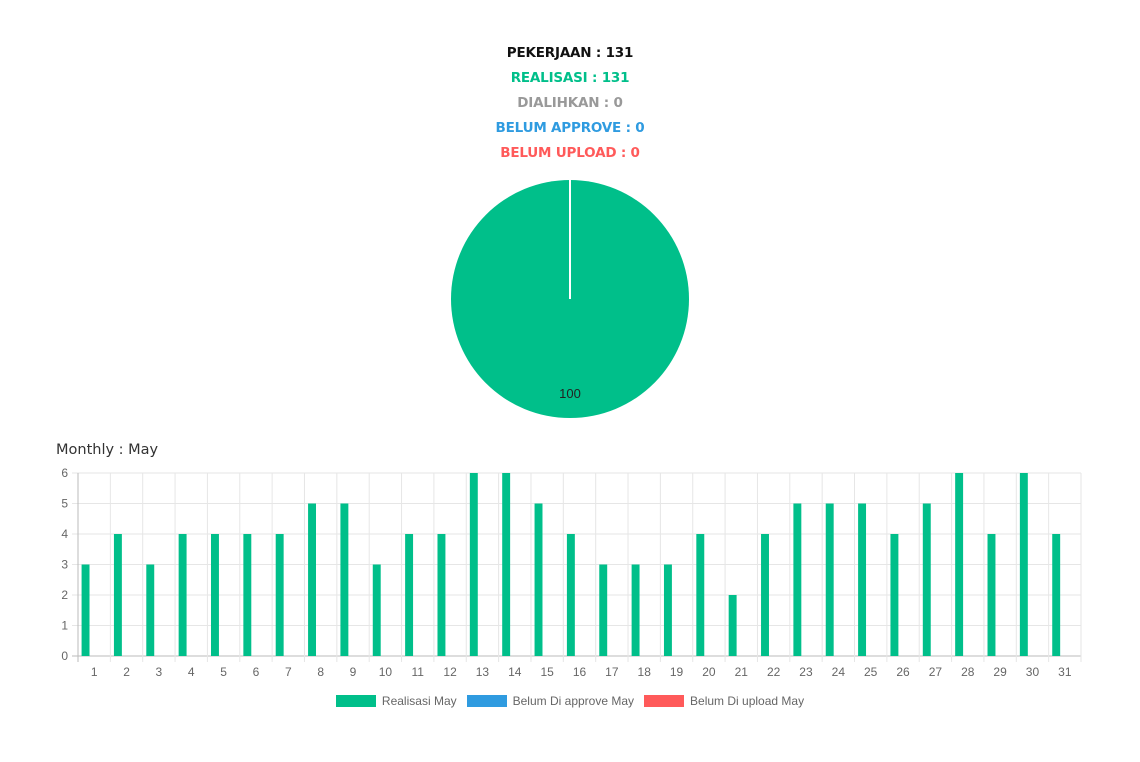  I want to click on realisasi-total: REALISASI : 131, so click(570, 78).